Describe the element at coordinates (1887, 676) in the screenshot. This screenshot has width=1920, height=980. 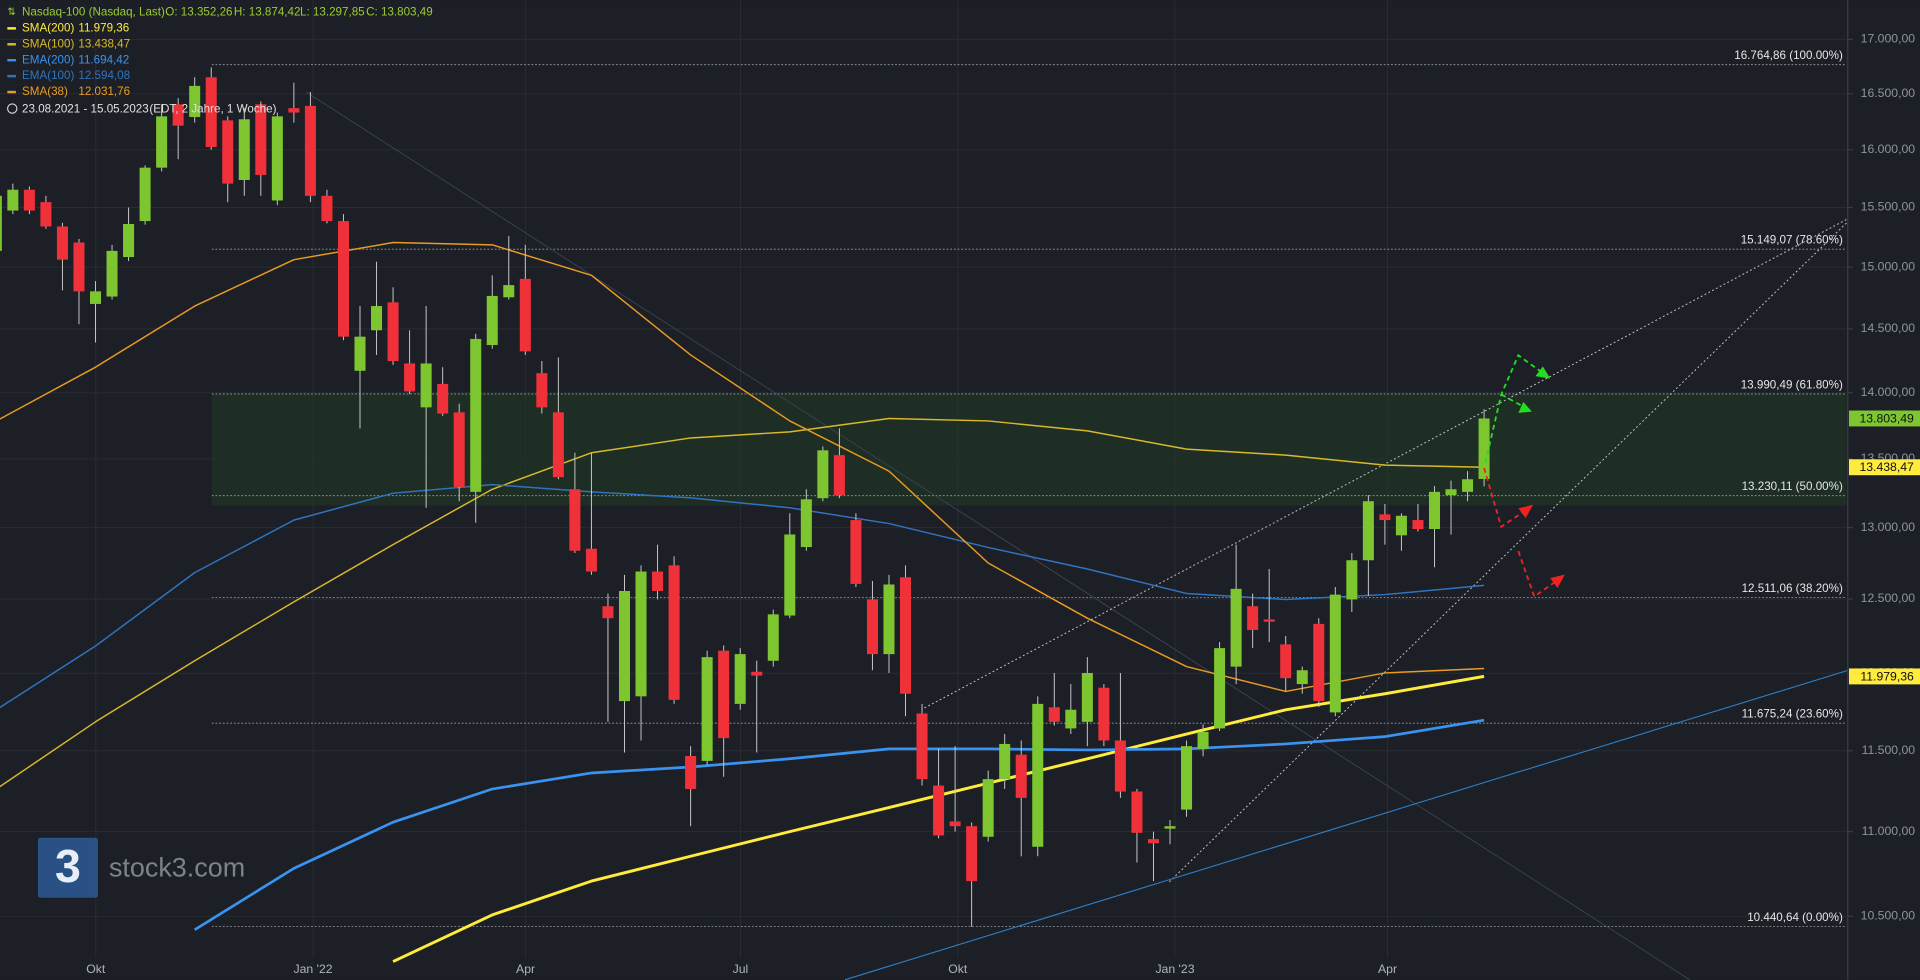
I see `price-tag-label: 11.979,36` at that location.